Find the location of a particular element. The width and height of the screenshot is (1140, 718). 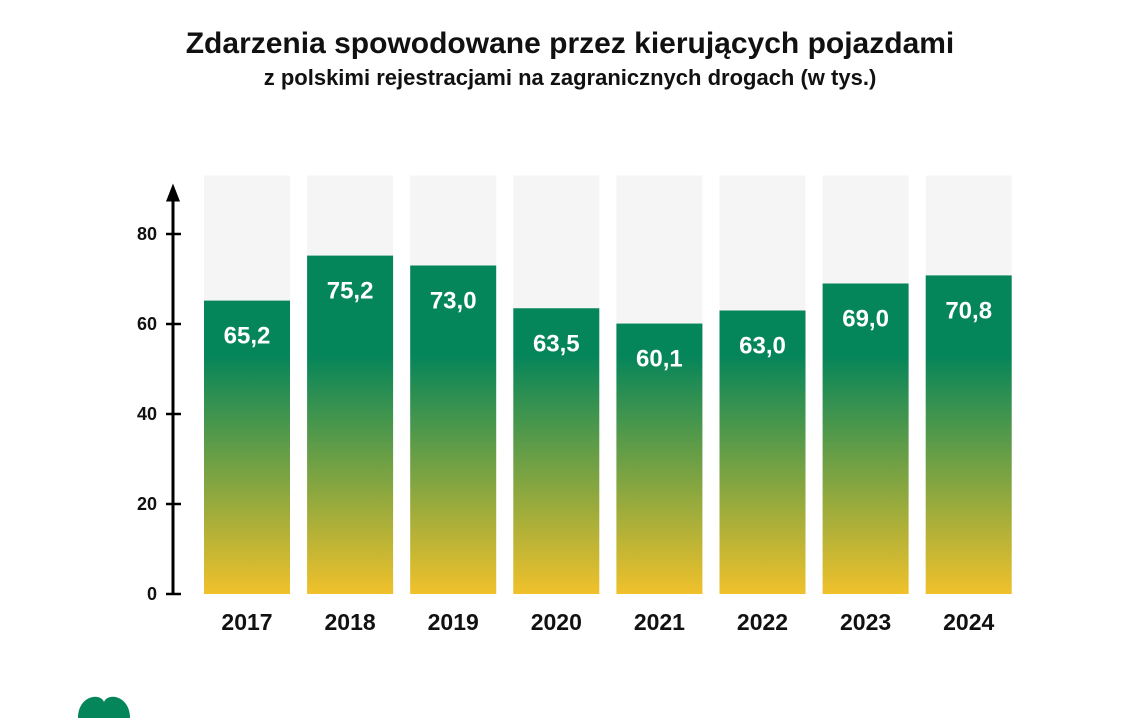

y-tick-label: 60 is located at coordinates (147, 324).